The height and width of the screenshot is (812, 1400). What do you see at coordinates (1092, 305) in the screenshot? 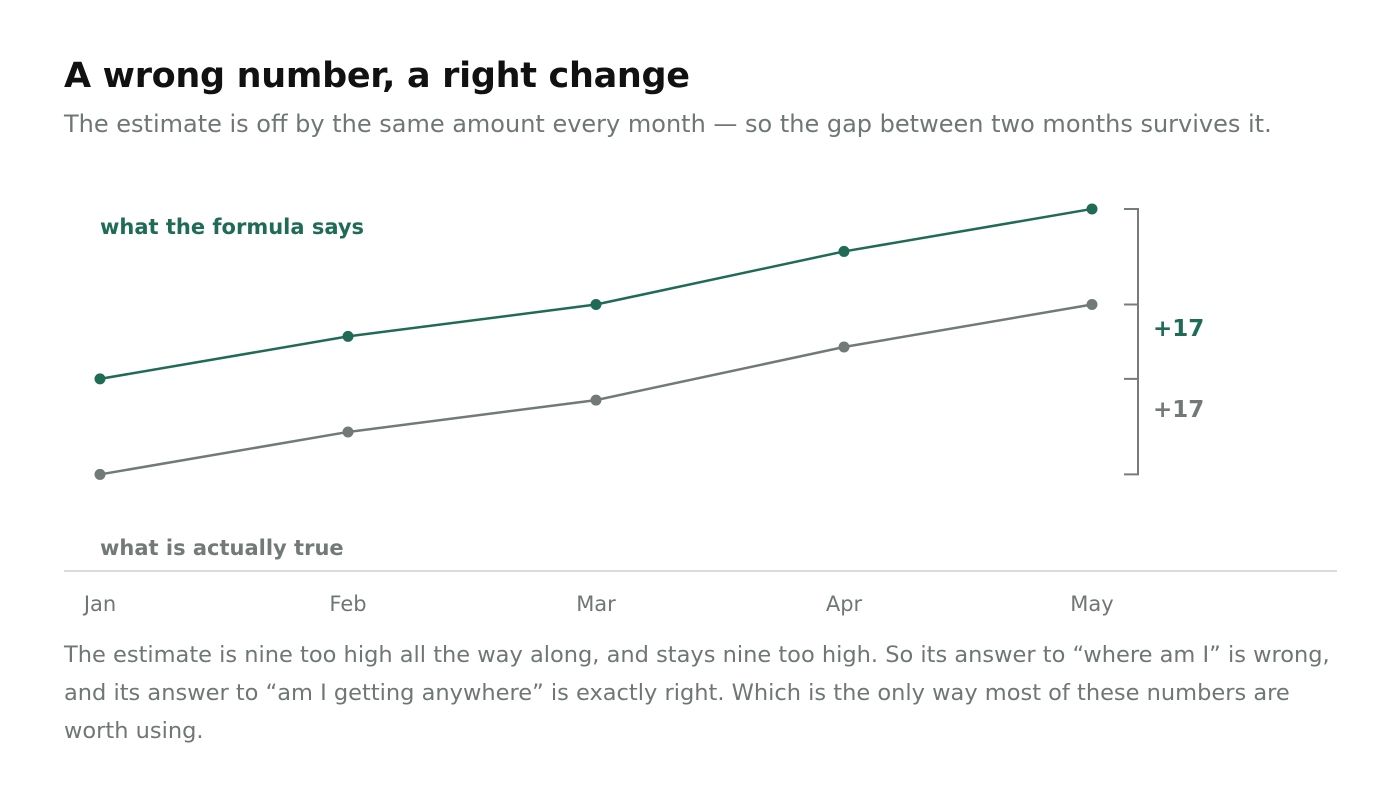
I see `data-point-s1-may` at bounding box center [1092, 305].